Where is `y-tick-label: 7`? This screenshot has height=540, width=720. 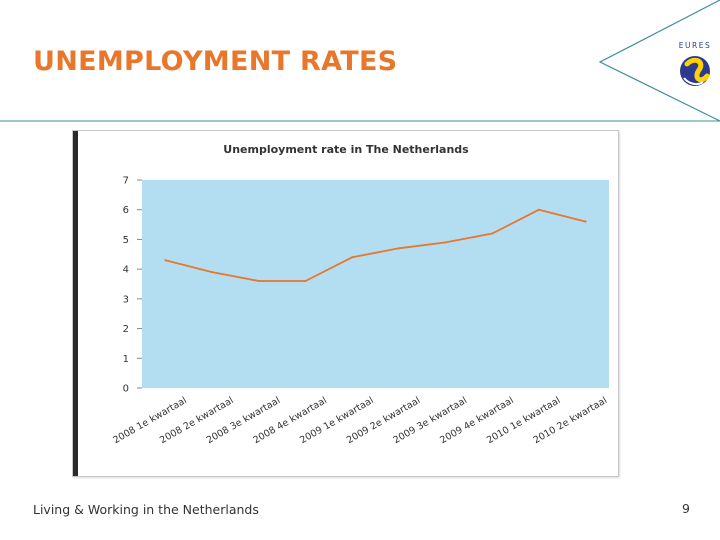 y-tick-label: 7 is located at coordinates (126, 181).